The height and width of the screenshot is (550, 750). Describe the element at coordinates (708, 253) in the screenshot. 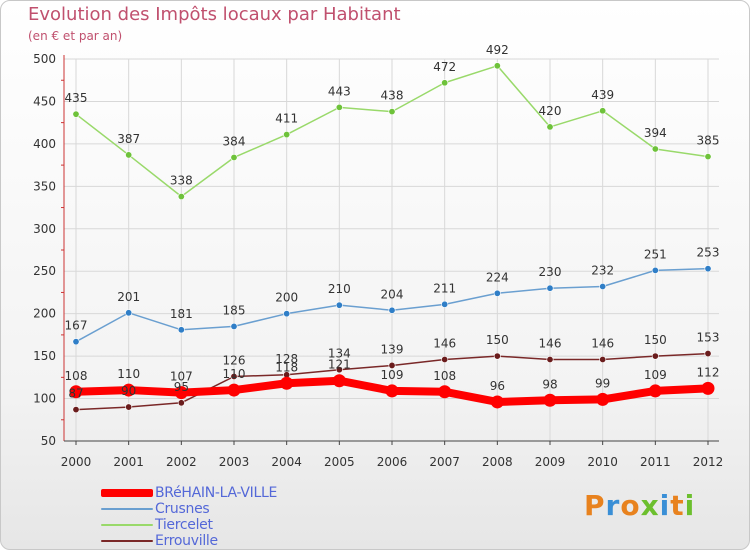

I see `data-label-1: 253` at that location.